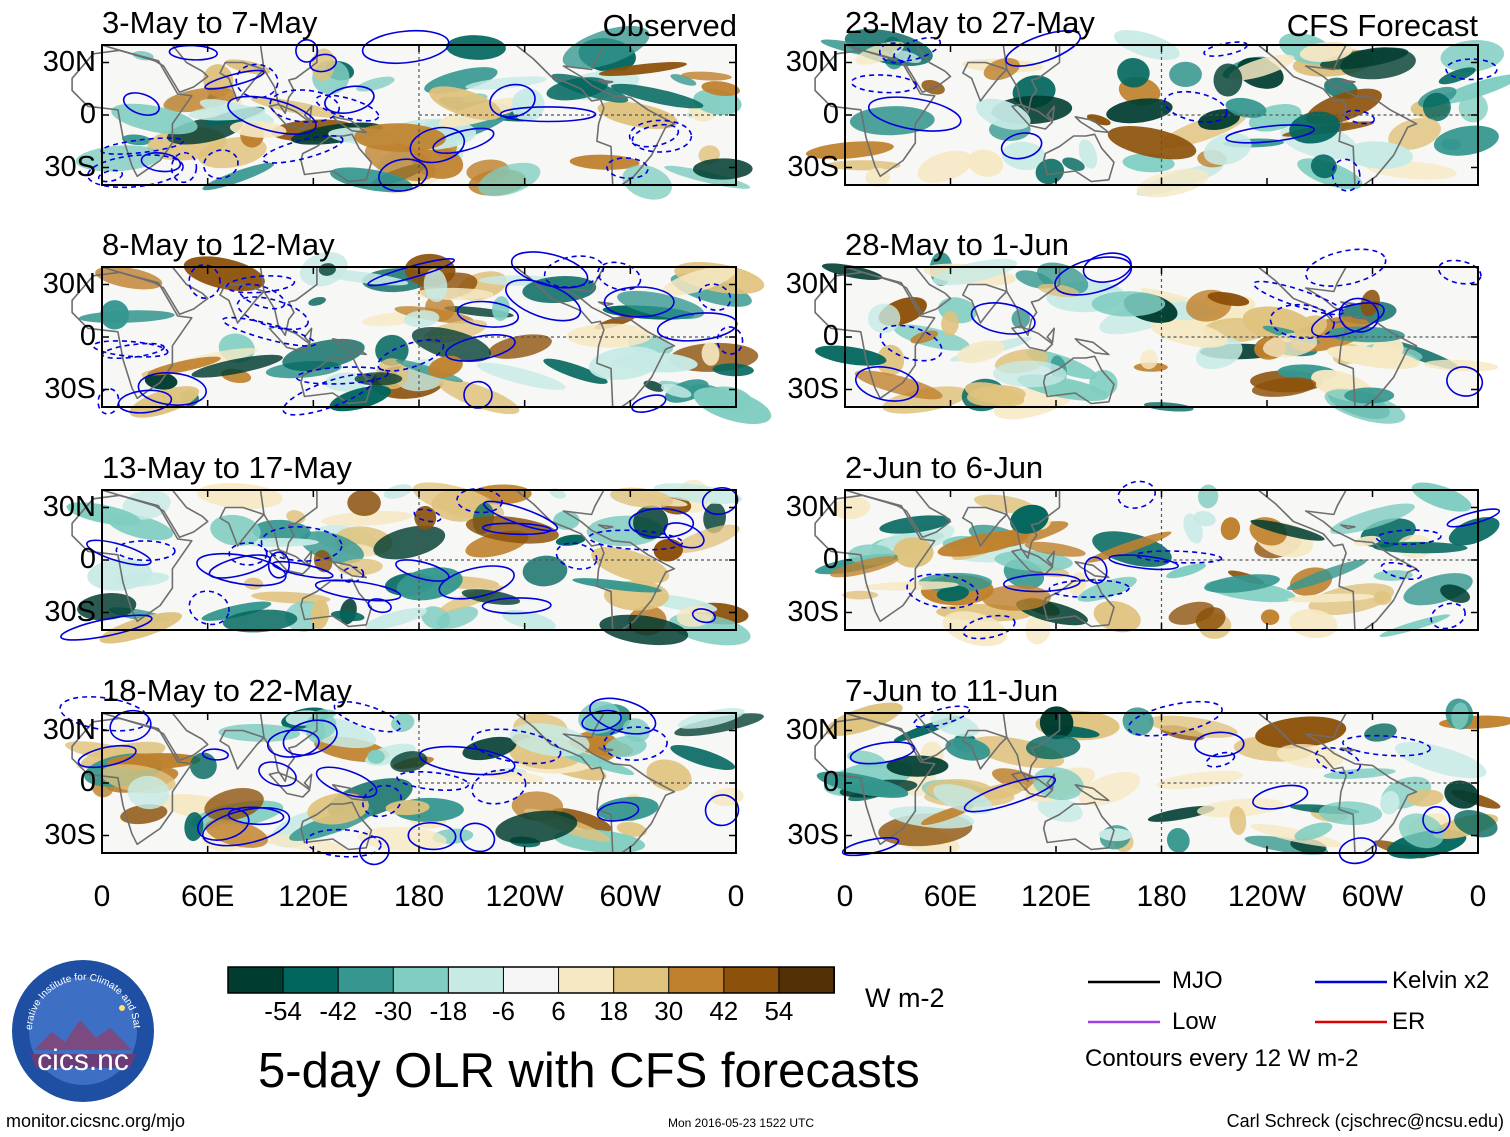  Describe the element at coordinates (1365, 1121) in the screenshot. I see `author-credit: Carl Schreck (cjschrec@ncsu.edu)` at that location.